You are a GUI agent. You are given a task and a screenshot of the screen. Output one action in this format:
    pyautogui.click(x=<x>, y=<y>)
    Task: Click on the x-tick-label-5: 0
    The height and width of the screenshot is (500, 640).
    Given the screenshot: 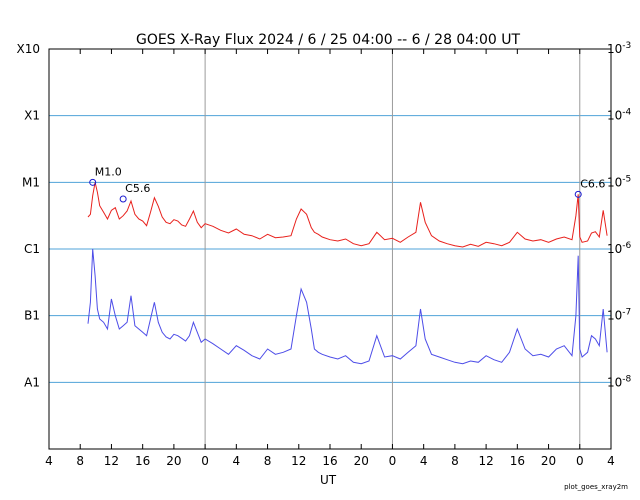 What is the action you would take?
    pyautogui.click(x=205, y=461)
    